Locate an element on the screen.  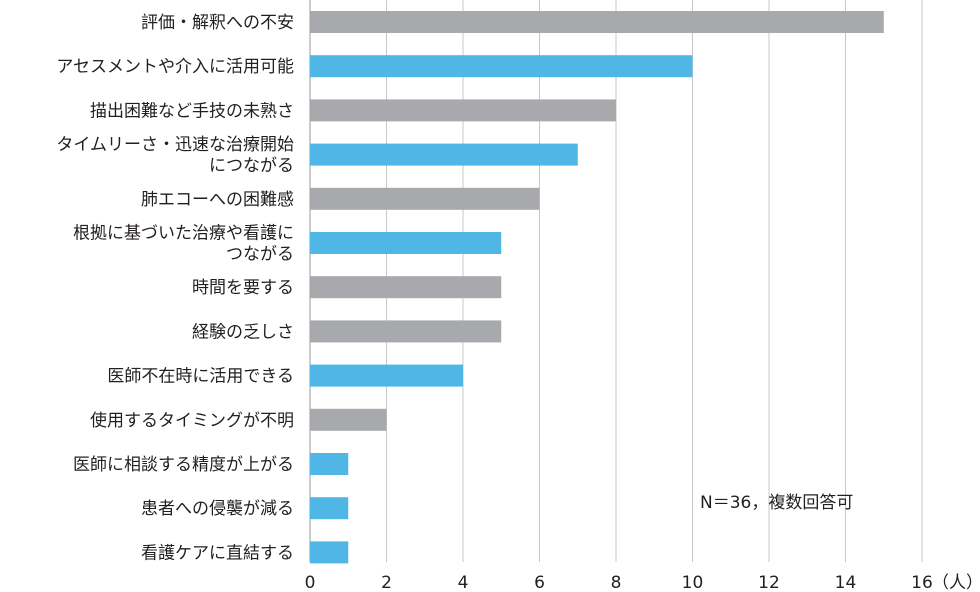
category-label: 時間を要する is located at coordinates (243, 288).